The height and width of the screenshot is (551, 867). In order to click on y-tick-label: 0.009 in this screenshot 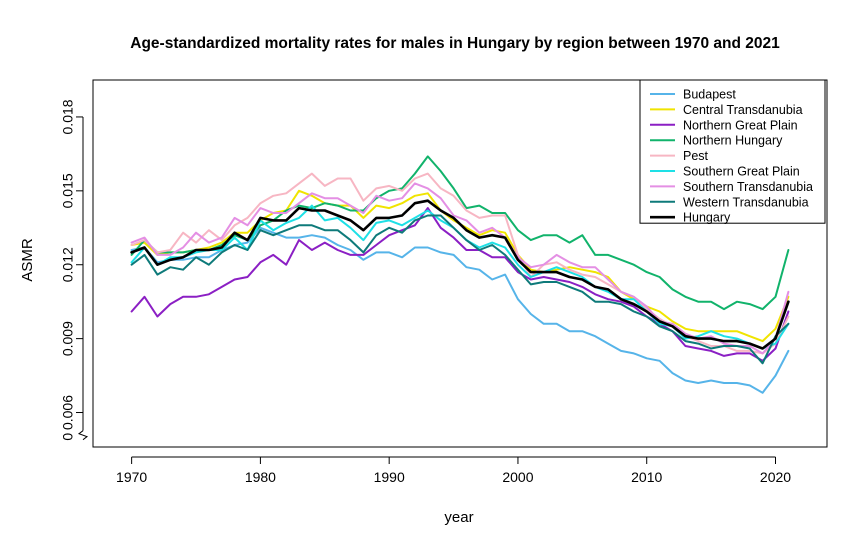, I will do `click(68, 338)`.